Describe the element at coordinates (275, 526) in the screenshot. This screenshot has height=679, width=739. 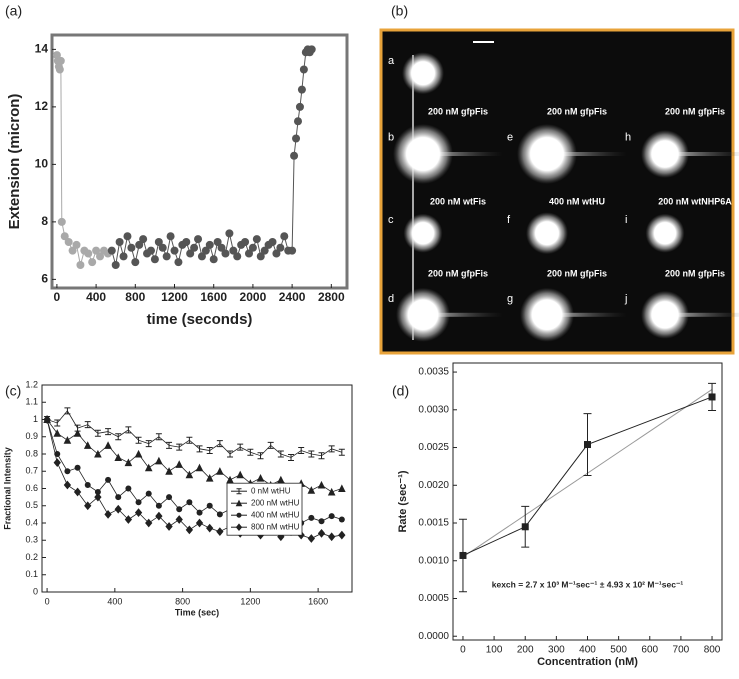
I see `legend-label: 800 nM wtHU` at that location.